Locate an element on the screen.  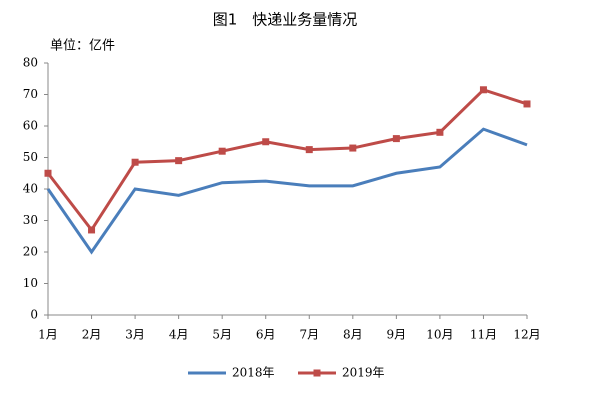
x-tick-label: 8月 is located at coordinates (353, 335).